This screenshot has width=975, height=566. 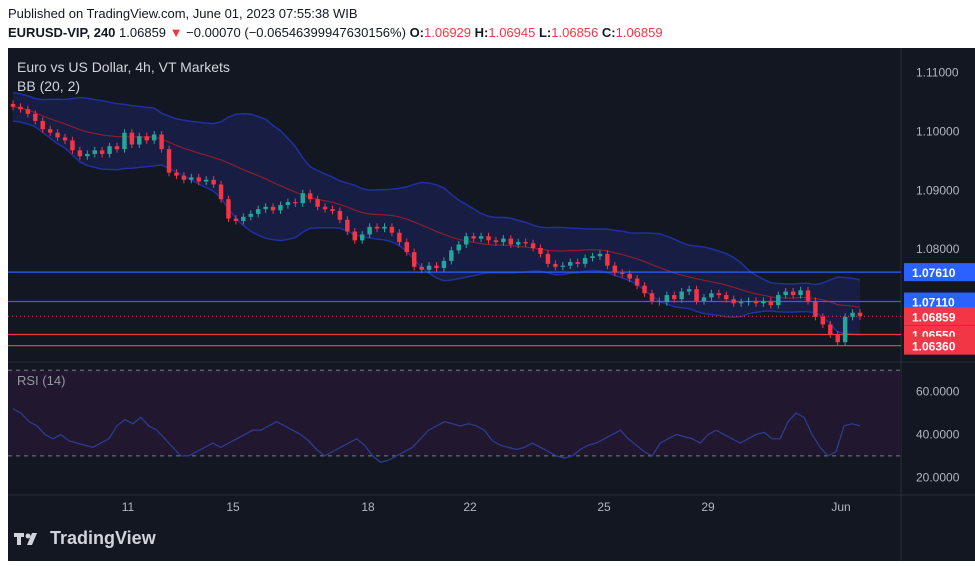 I want to click on tradingview-brand: TradingView, so click(x=103, y=538).